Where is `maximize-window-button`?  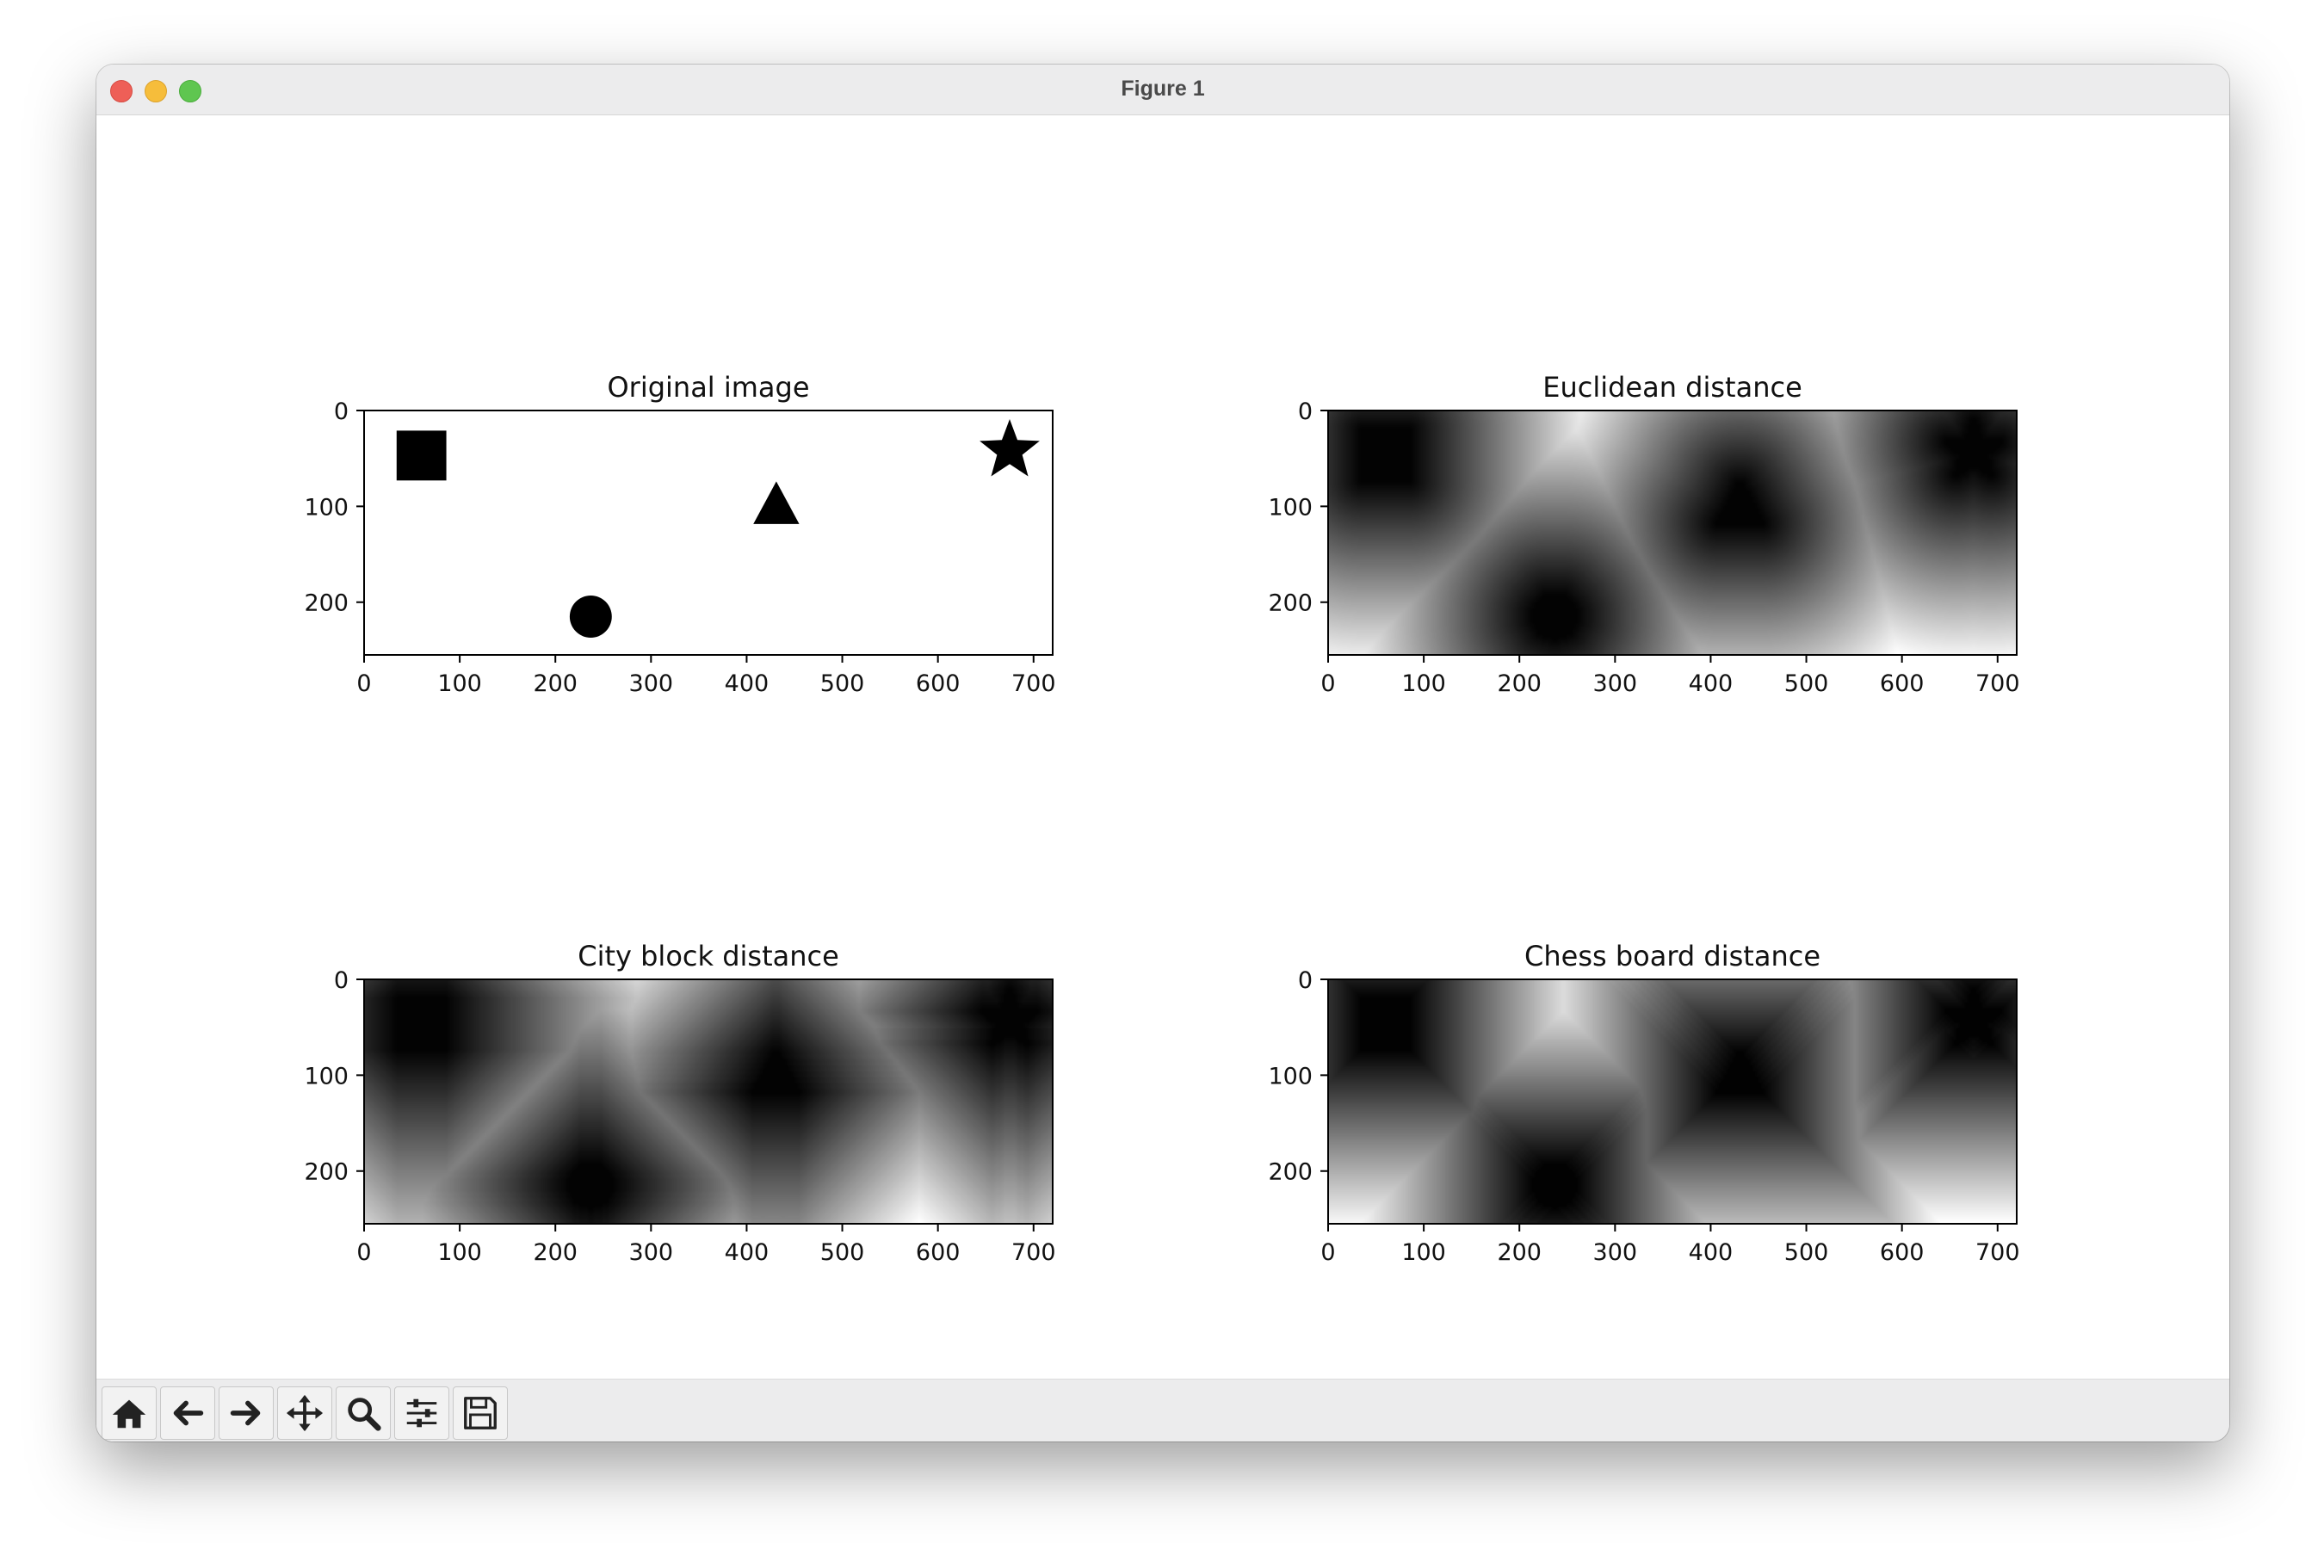 maximize-window-button is located at coordinates (190, 91).